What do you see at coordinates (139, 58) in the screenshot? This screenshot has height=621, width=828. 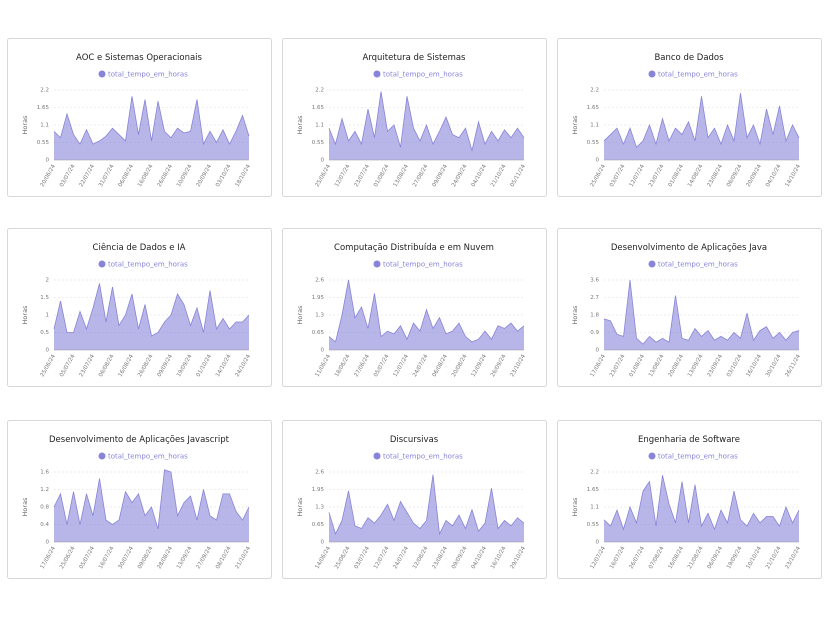 I see `chart-title: AOC e Sistemas Operacionais` at bounding box center [139, 58].